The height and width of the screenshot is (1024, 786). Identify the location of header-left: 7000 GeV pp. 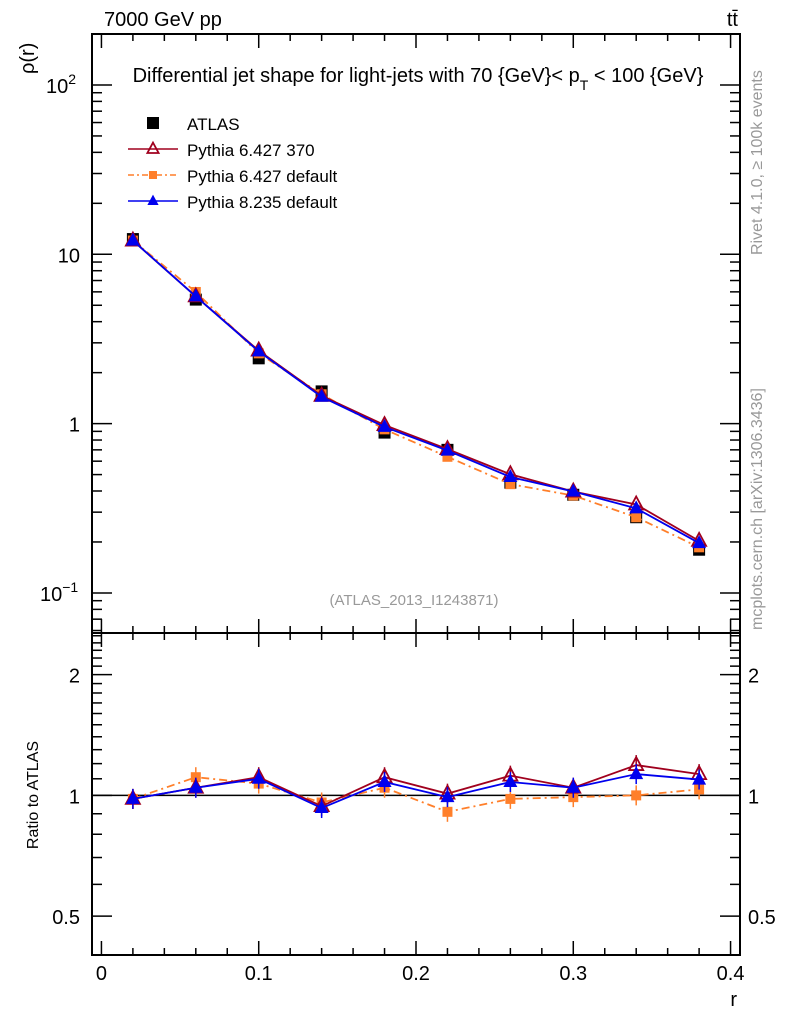
(163, 20).